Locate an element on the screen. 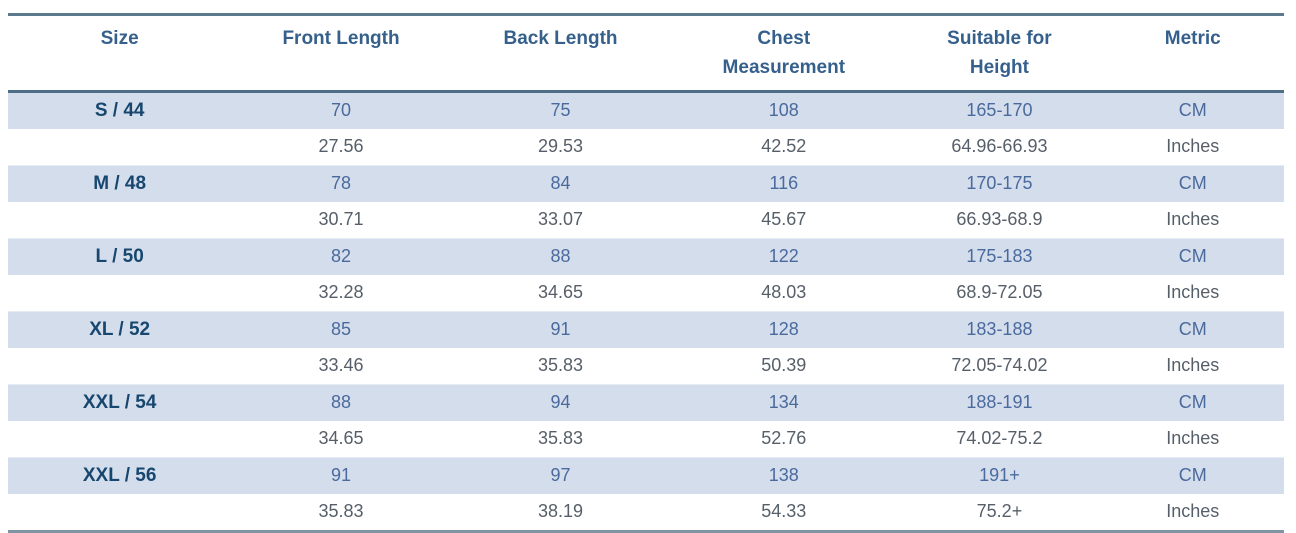 This screenshot has width=1296, height=533. front-length-cell: 70 is located at coordinates (341, 110).